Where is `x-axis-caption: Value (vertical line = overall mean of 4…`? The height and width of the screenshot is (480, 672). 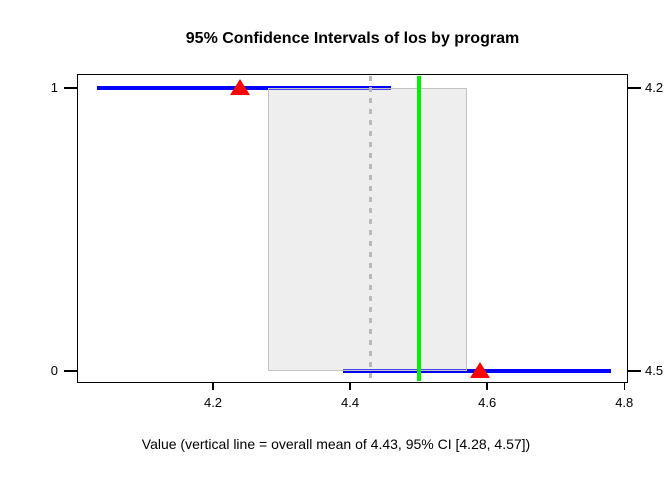 x-axis-caption: Value (vertical line = overall mean of 4… is located at coordinates (336, 444).